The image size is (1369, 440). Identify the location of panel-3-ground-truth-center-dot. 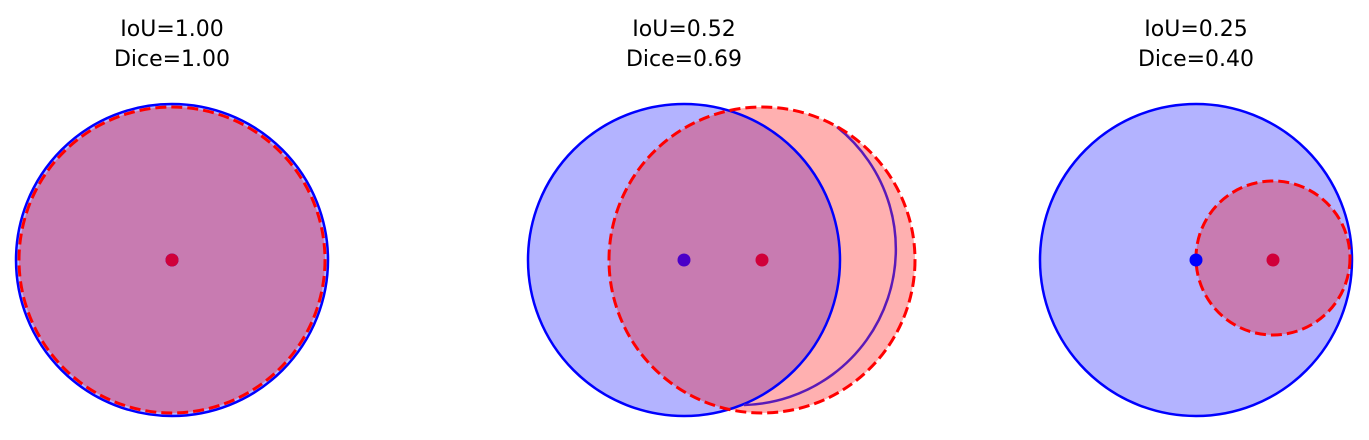
(1196, 260).